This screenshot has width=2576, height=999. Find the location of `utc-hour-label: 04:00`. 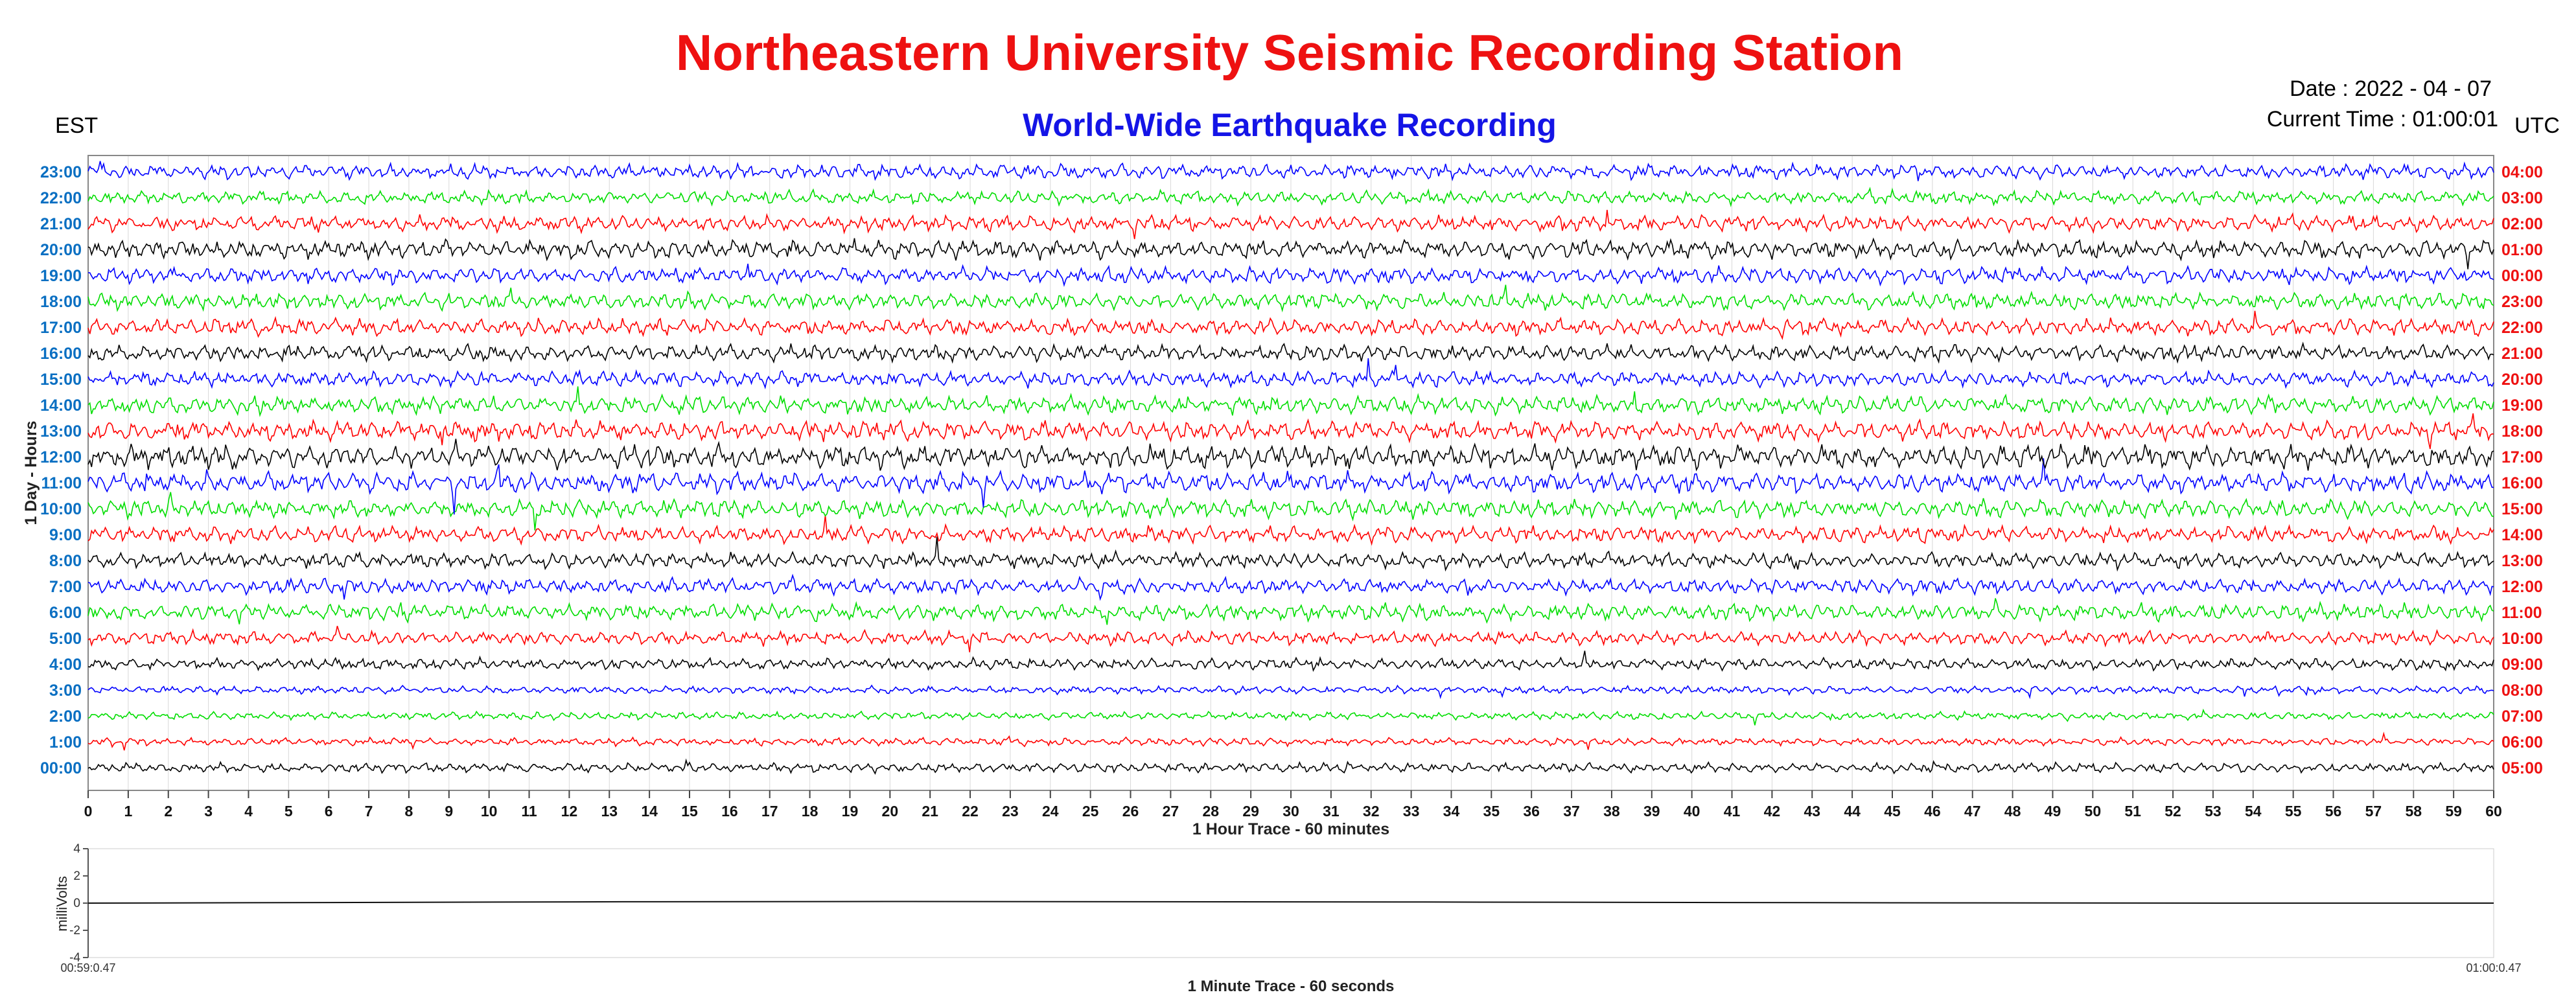

utc-hour-label: 04:00 is located at coordinates (2522, 172).